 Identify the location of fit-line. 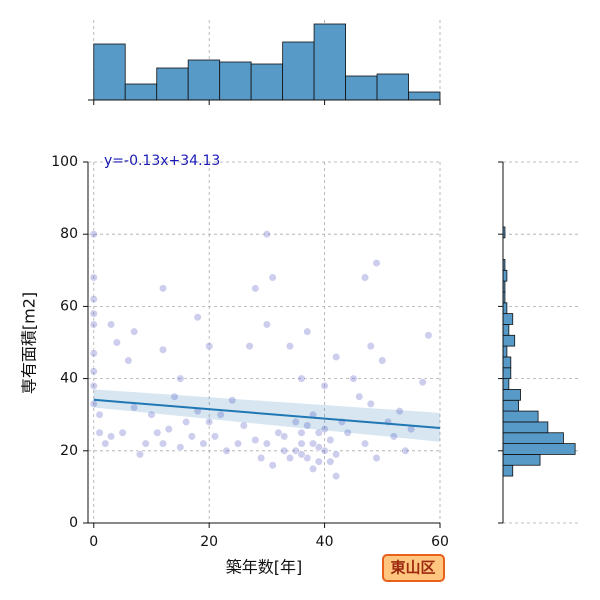
(267, 413).